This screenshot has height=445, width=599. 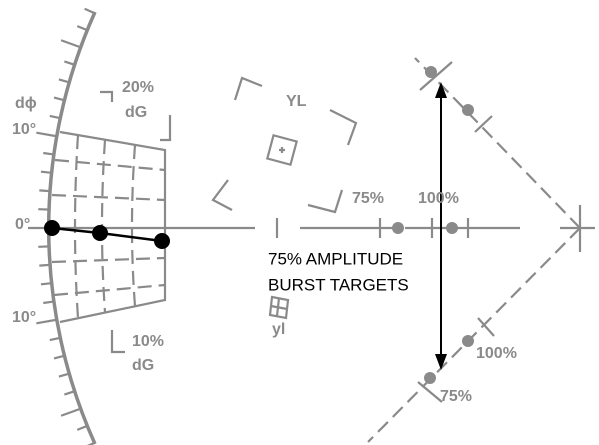 What do you see at coordinates (26, 103) in the screenshot?
I see `label: dϕ` at bounding box center [26, 103].